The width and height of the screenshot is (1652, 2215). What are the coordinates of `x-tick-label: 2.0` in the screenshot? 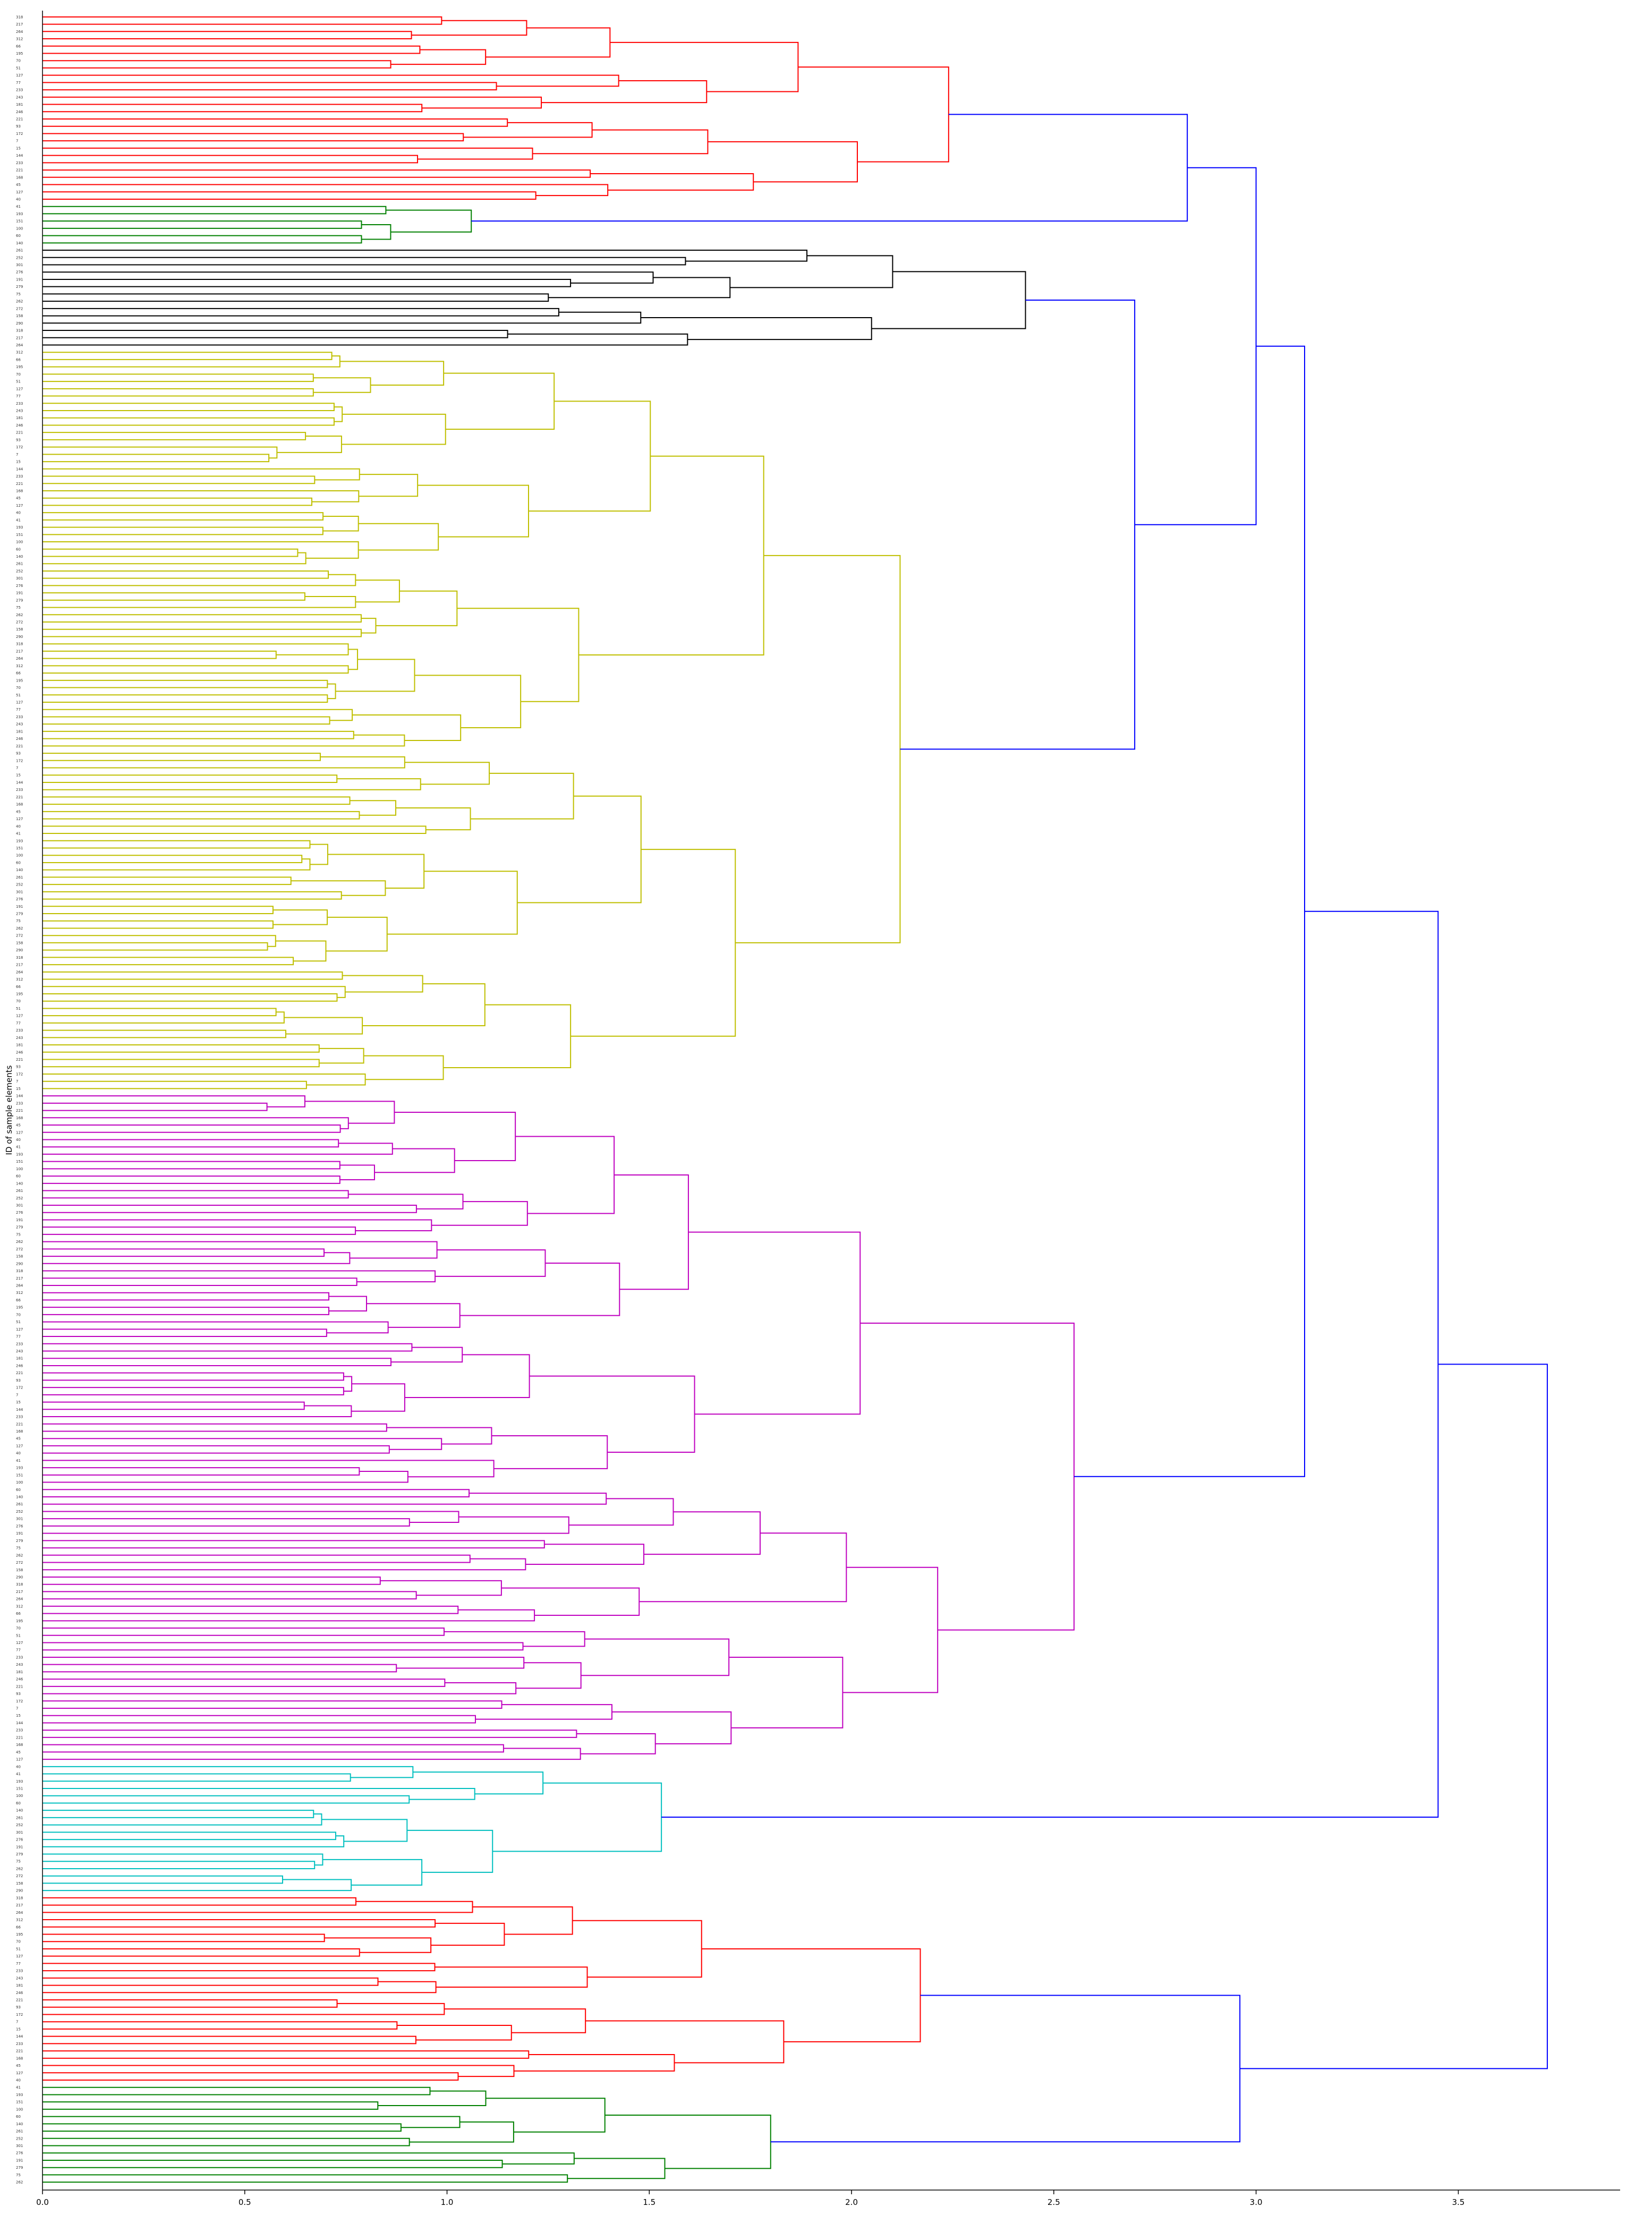 It's located at (851, 2202).